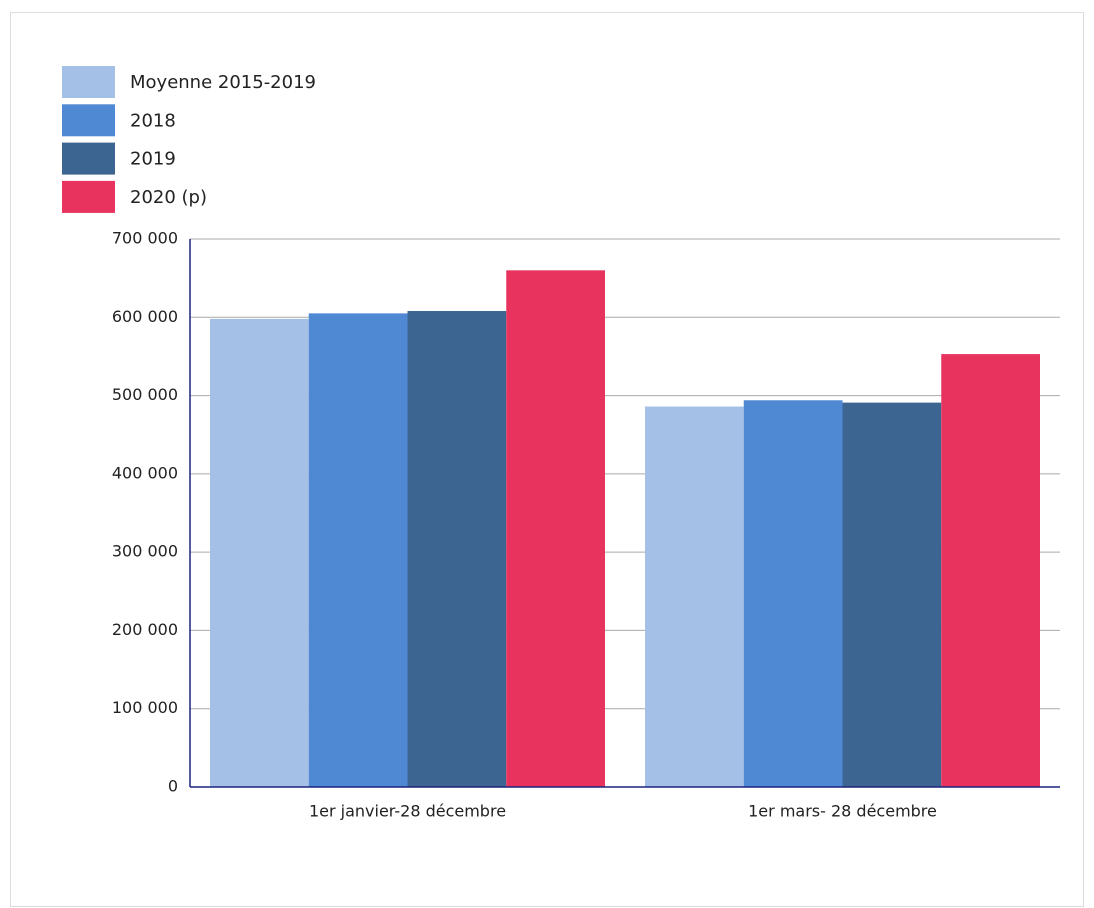 The height and width of the screenshot is (908, 1094). I want to click on y-tick-label: 500 000, so click(145, 394).